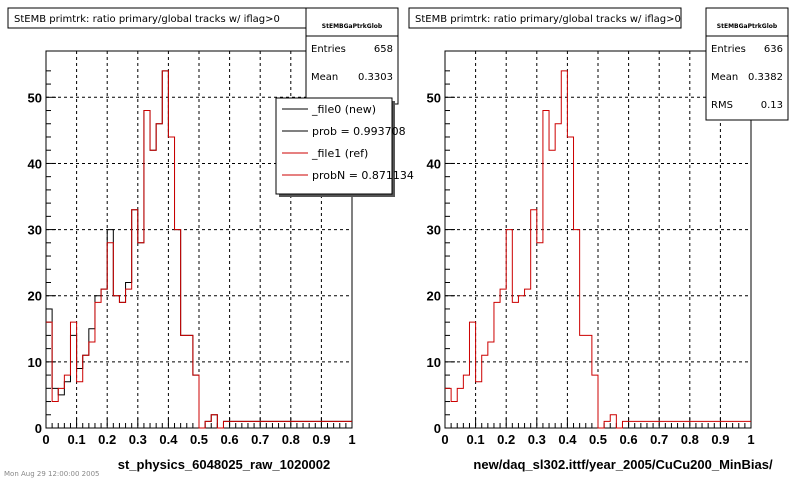 Image resolution: width=800 pixels, height=480 pixels. Describe the element at coordinates (773, 49) in the screenshot. I see `stats-value: 636` at that location.